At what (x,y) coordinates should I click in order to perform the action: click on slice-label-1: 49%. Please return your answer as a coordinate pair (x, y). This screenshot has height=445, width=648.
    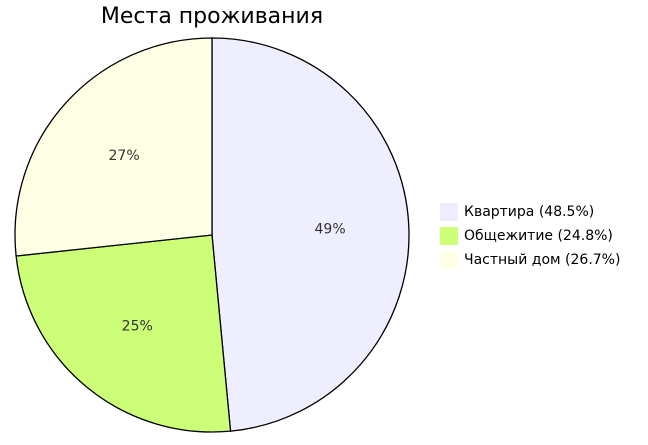
    Looking at the image, I should click on (330, 229).